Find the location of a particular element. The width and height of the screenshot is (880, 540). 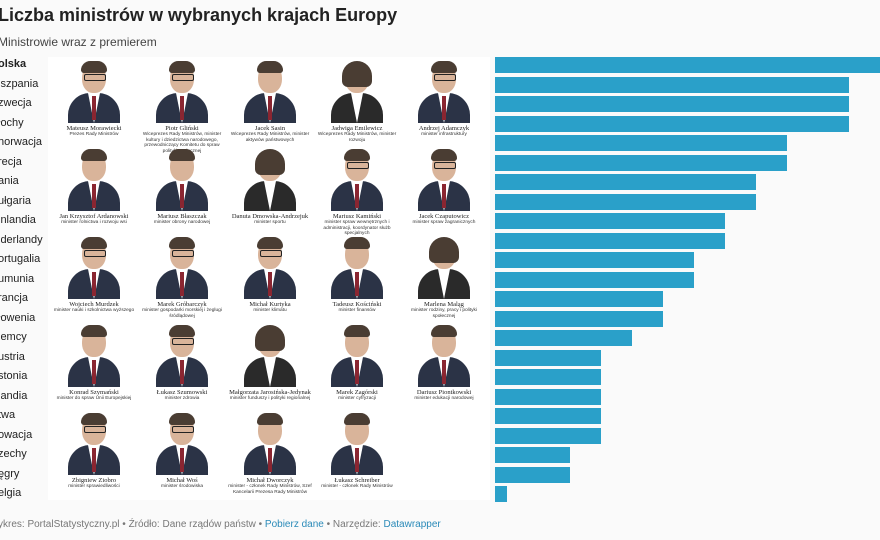

minister-role: minister do spraw Unii Europejskiej is located at coordinates (94, 398).